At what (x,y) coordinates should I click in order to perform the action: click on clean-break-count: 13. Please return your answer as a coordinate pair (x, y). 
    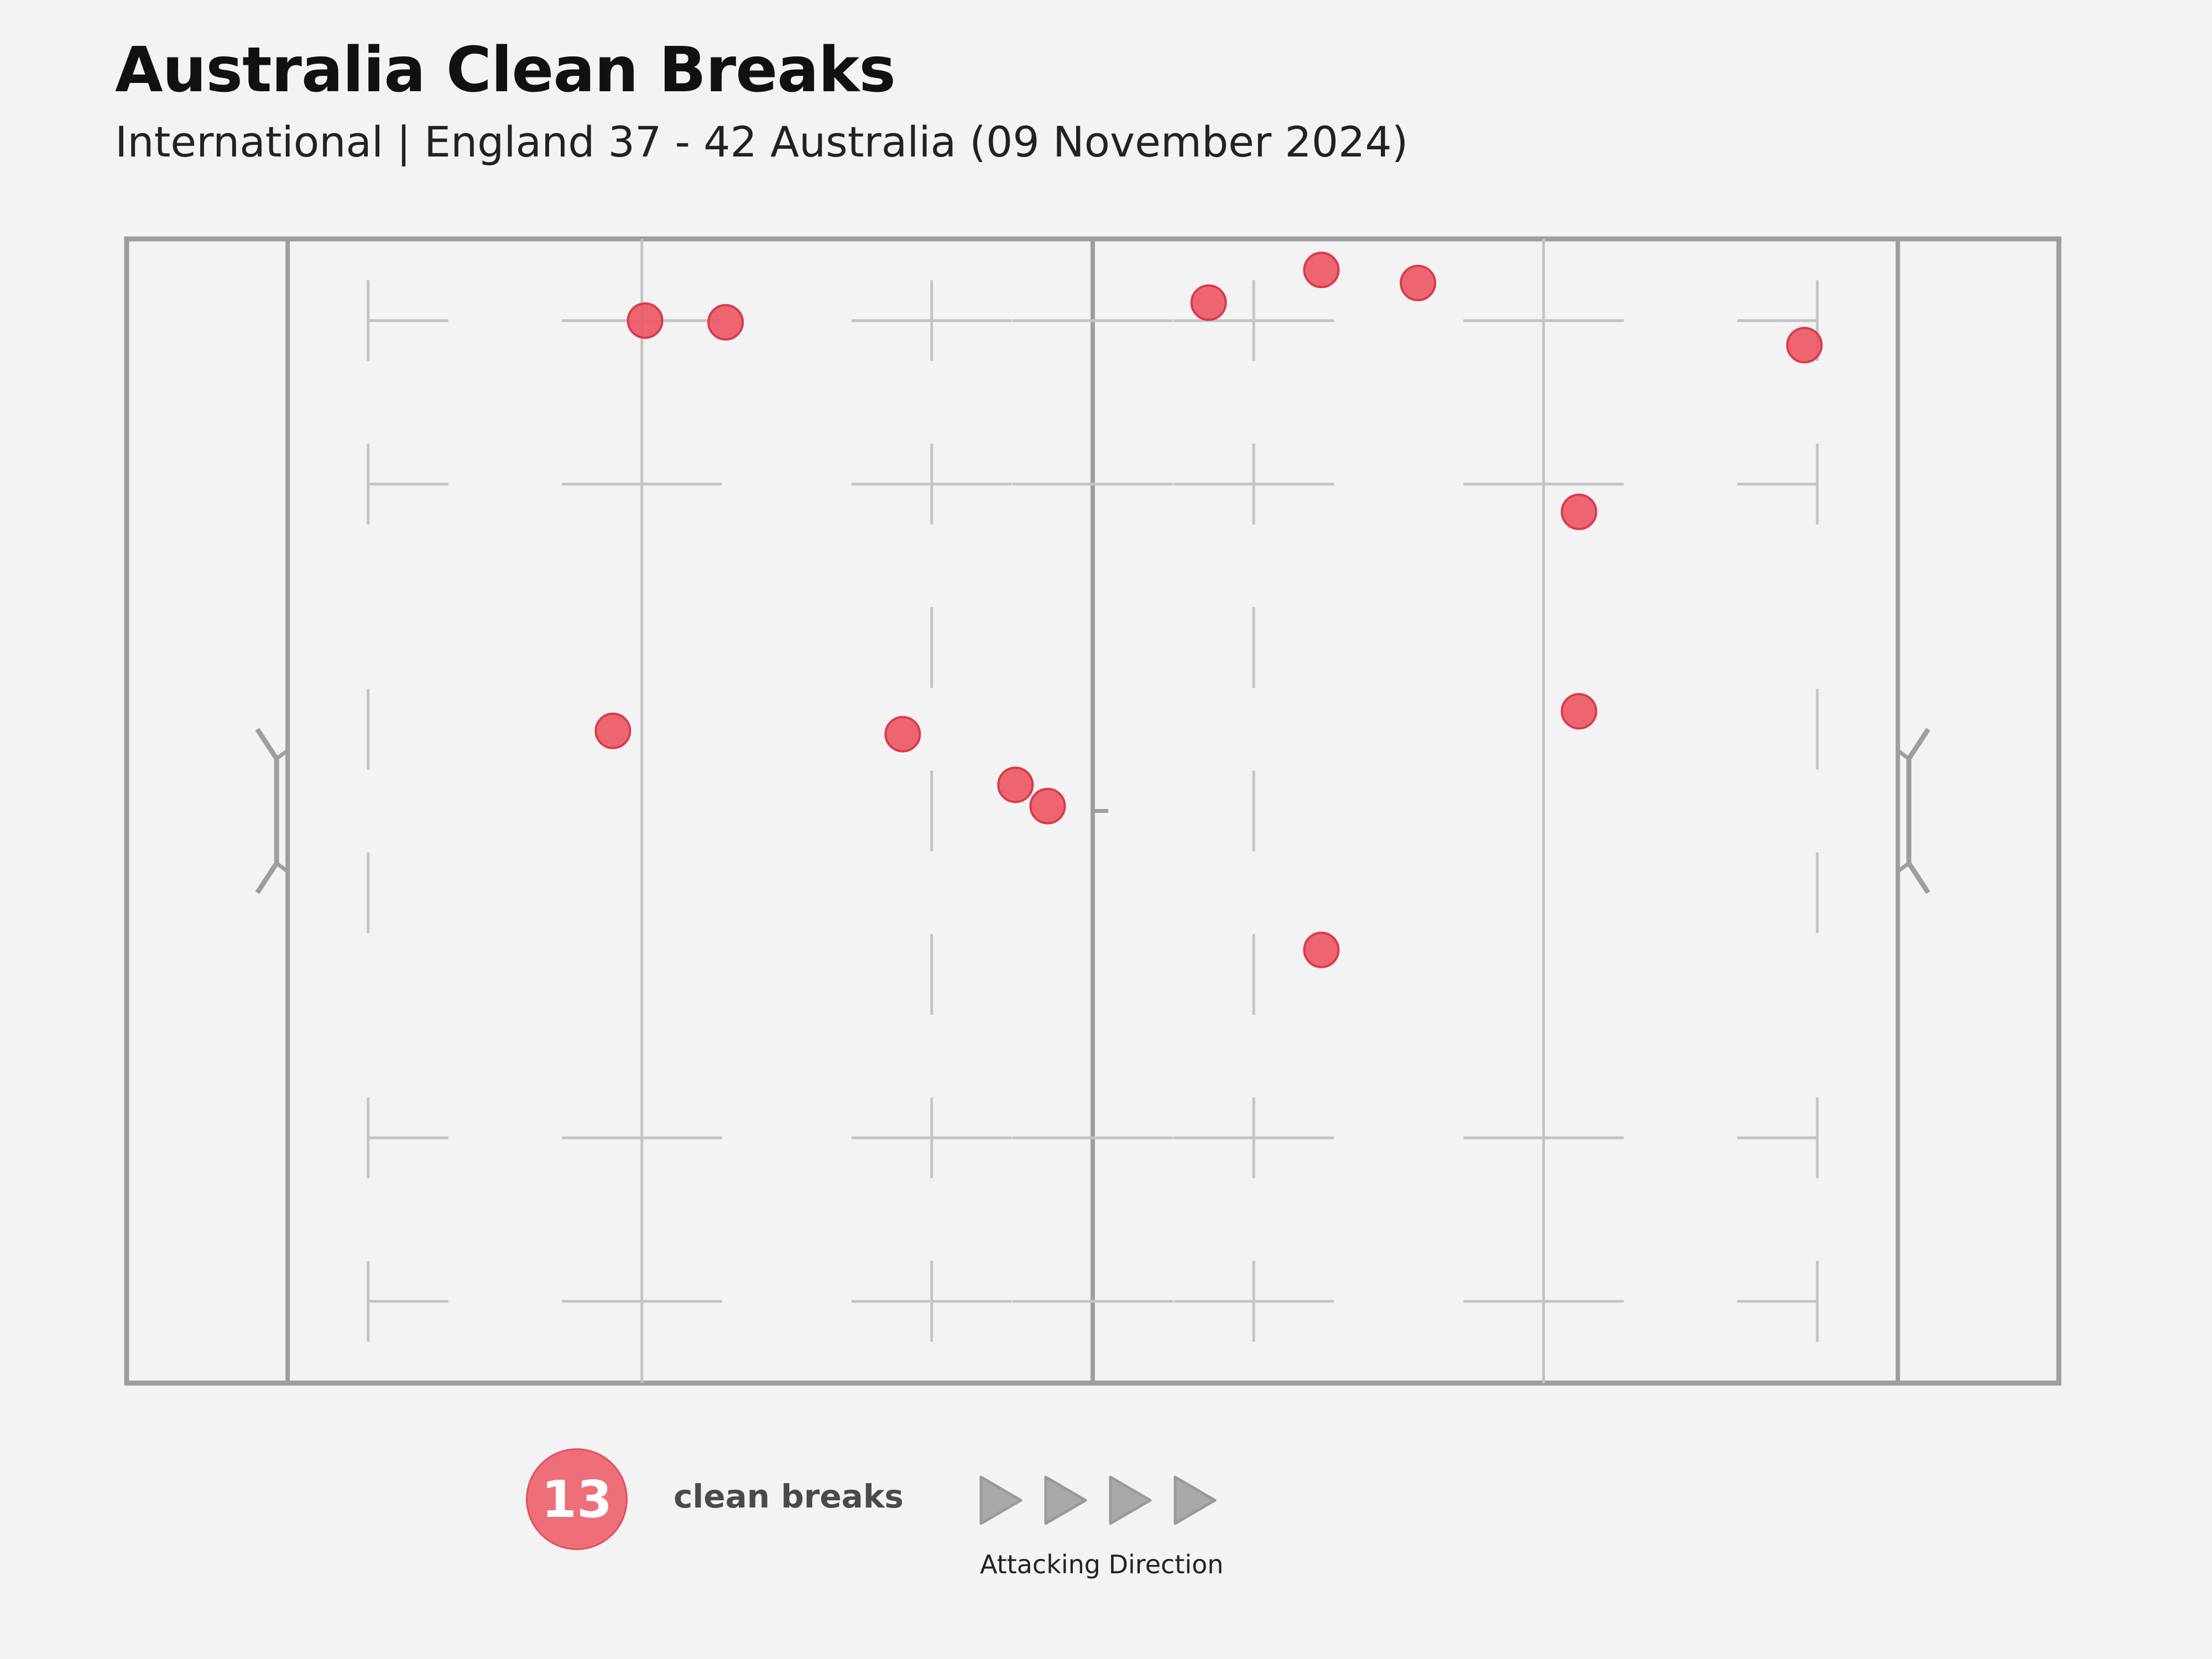
    Looking at the image, I should click on (577, 1499).